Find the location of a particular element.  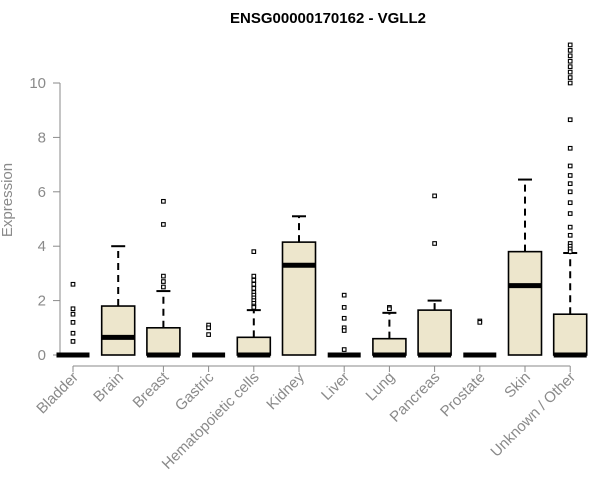

y-tick-label: 2 is located at coordinates (42, 301).